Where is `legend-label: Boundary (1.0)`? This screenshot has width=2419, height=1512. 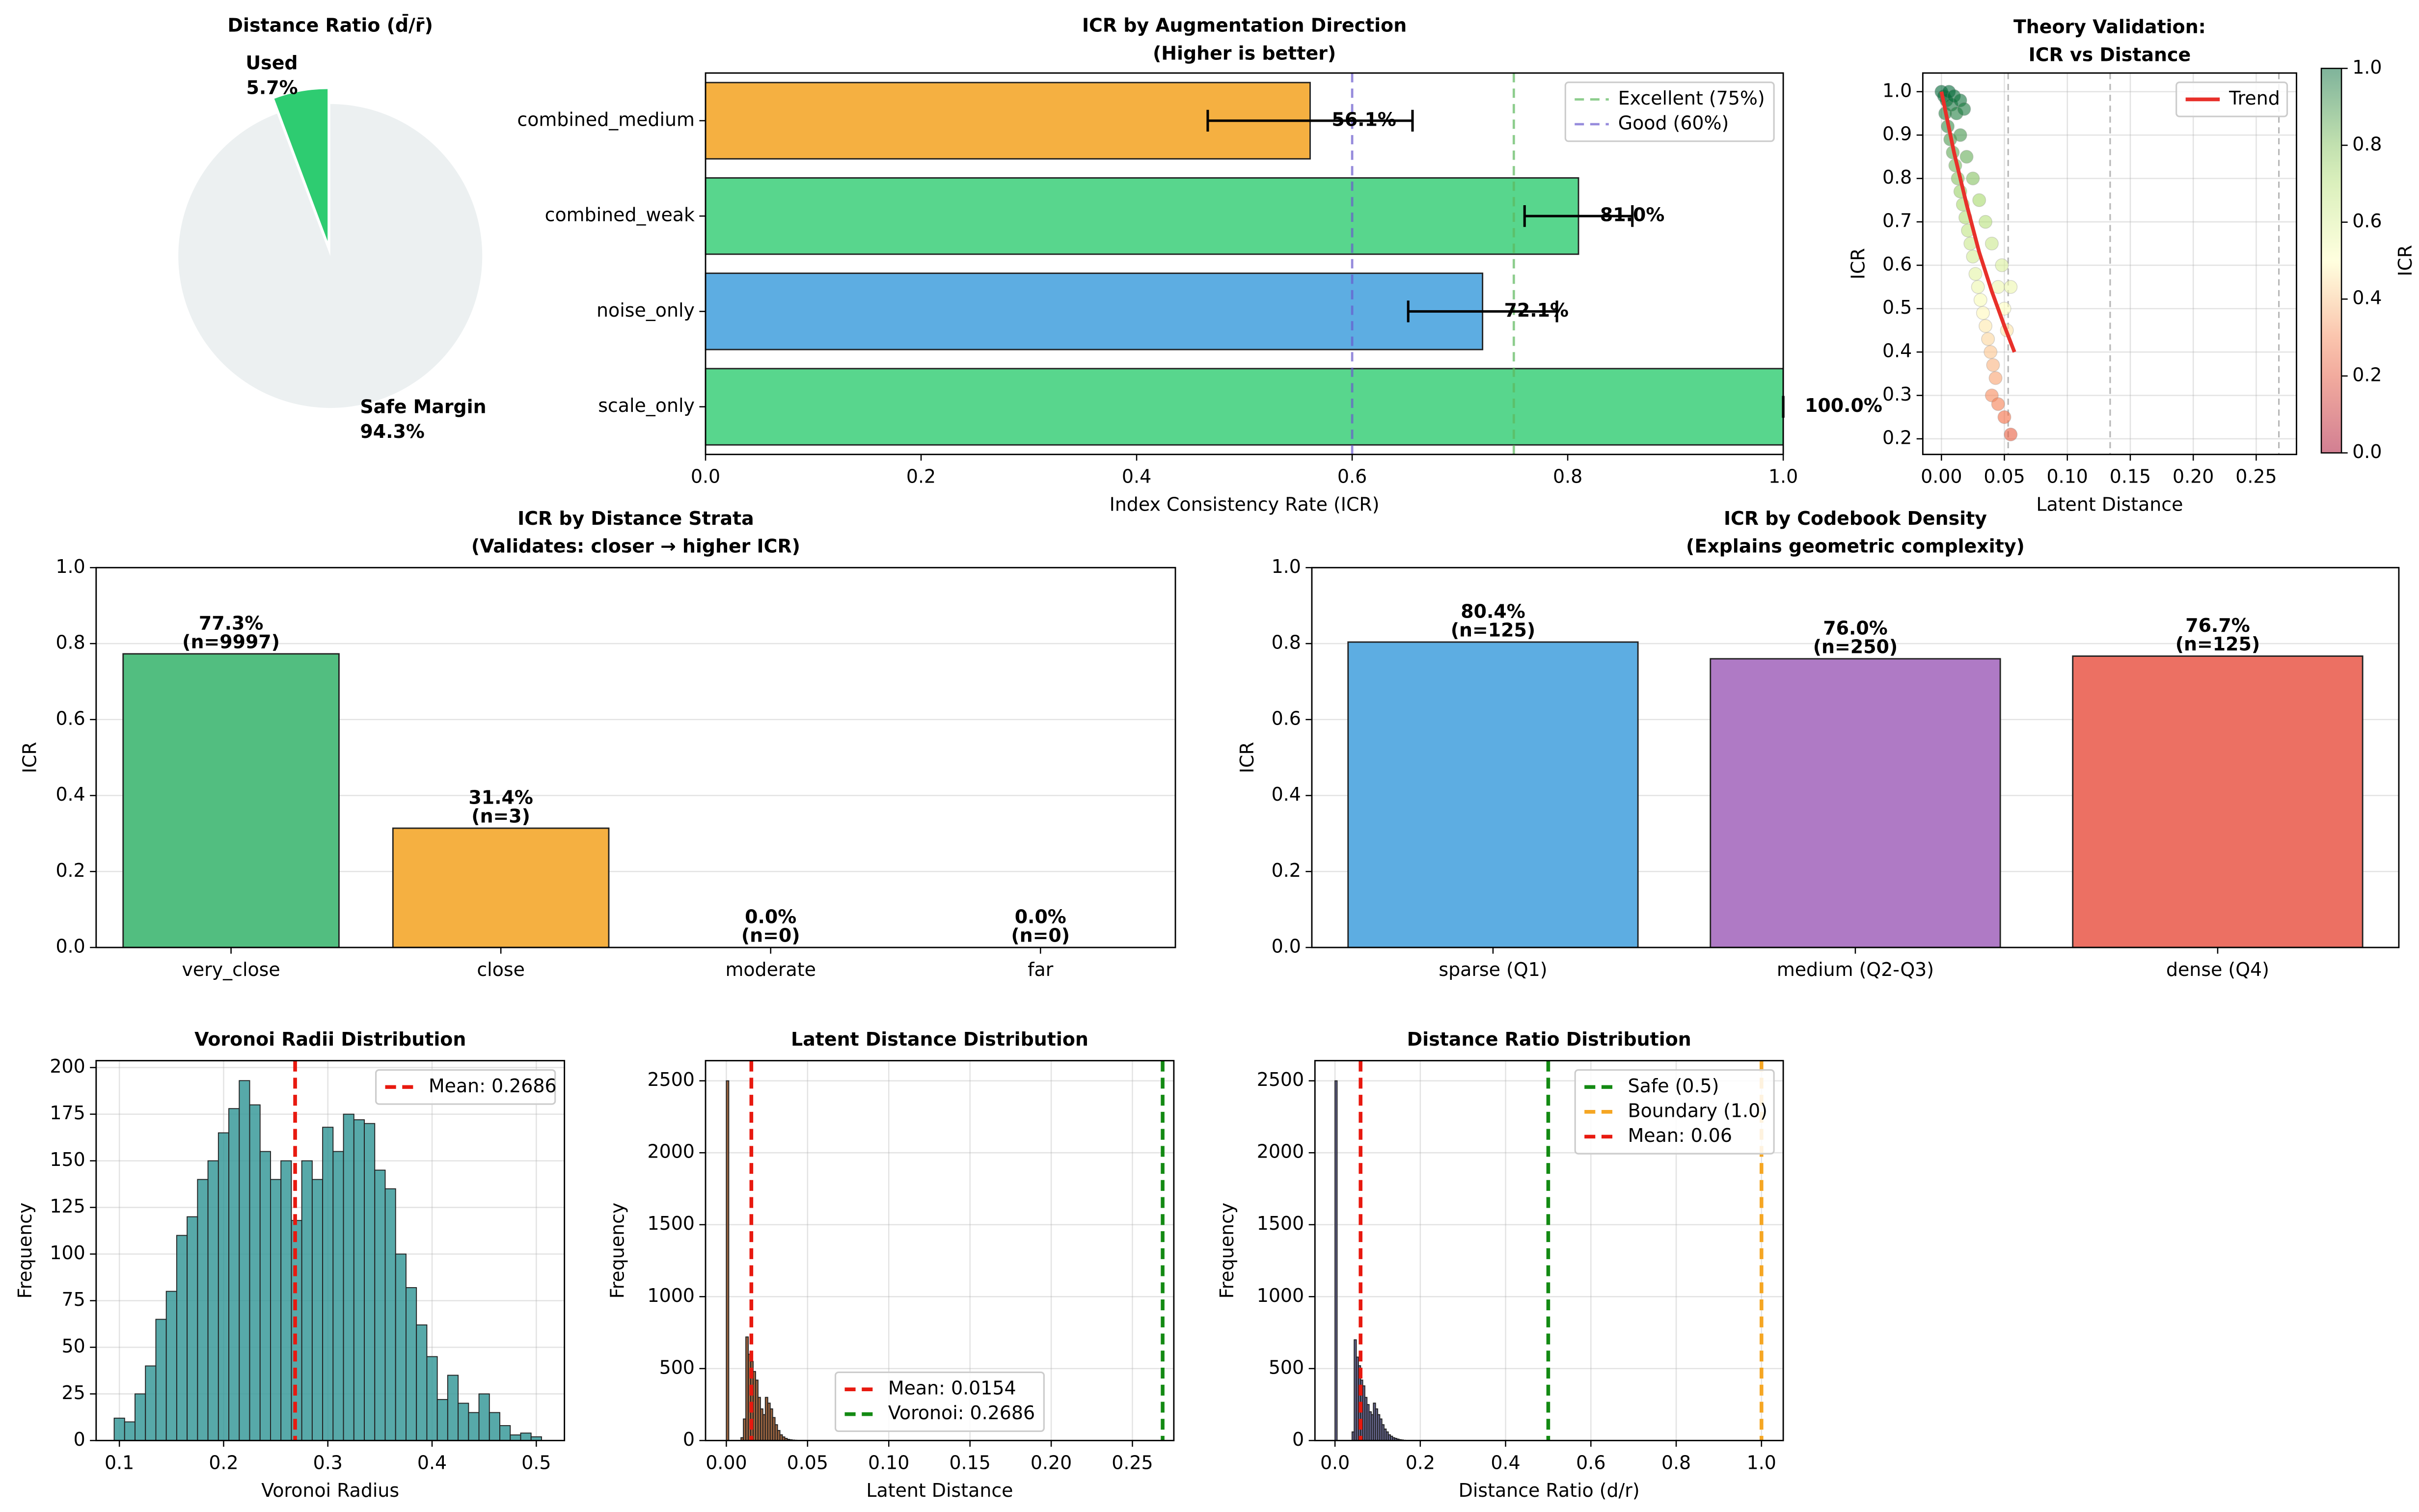
legend-label: Boundary (1.0) is located at coordinates (1697, 1111).